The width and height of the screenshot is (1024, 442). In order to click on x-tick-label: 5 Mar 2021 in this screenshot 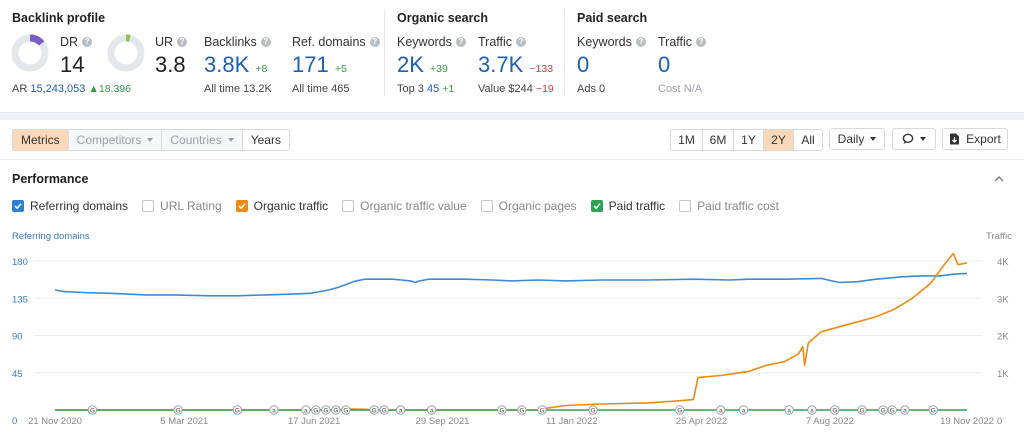, I will do `click(184, 421)`.